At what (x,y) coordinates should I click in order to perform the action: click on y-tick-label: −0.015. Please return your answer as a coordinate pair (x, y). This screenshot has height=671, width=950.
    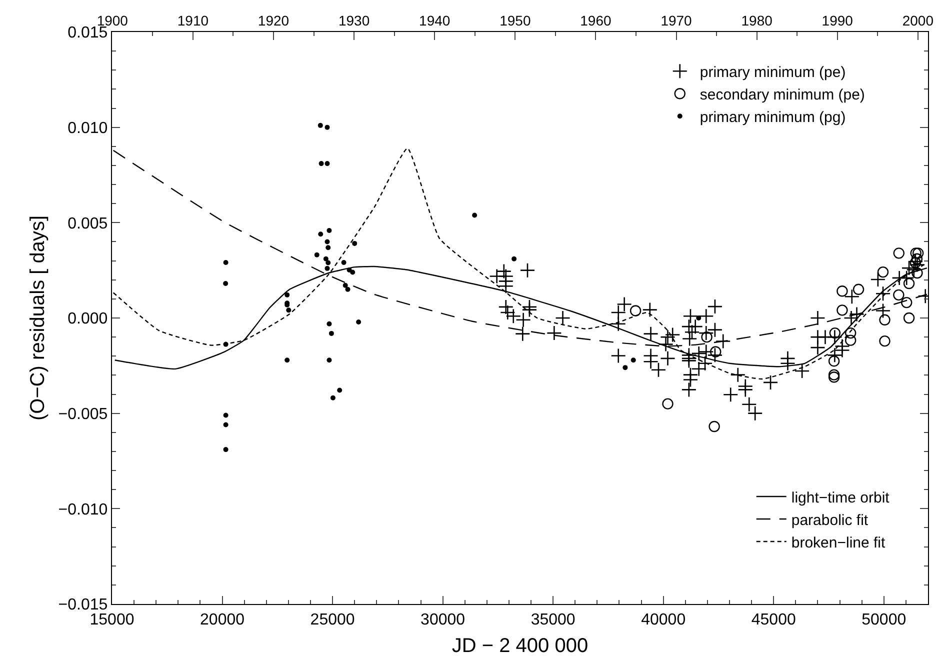
    Looking at the image, I should click on (83, 605).